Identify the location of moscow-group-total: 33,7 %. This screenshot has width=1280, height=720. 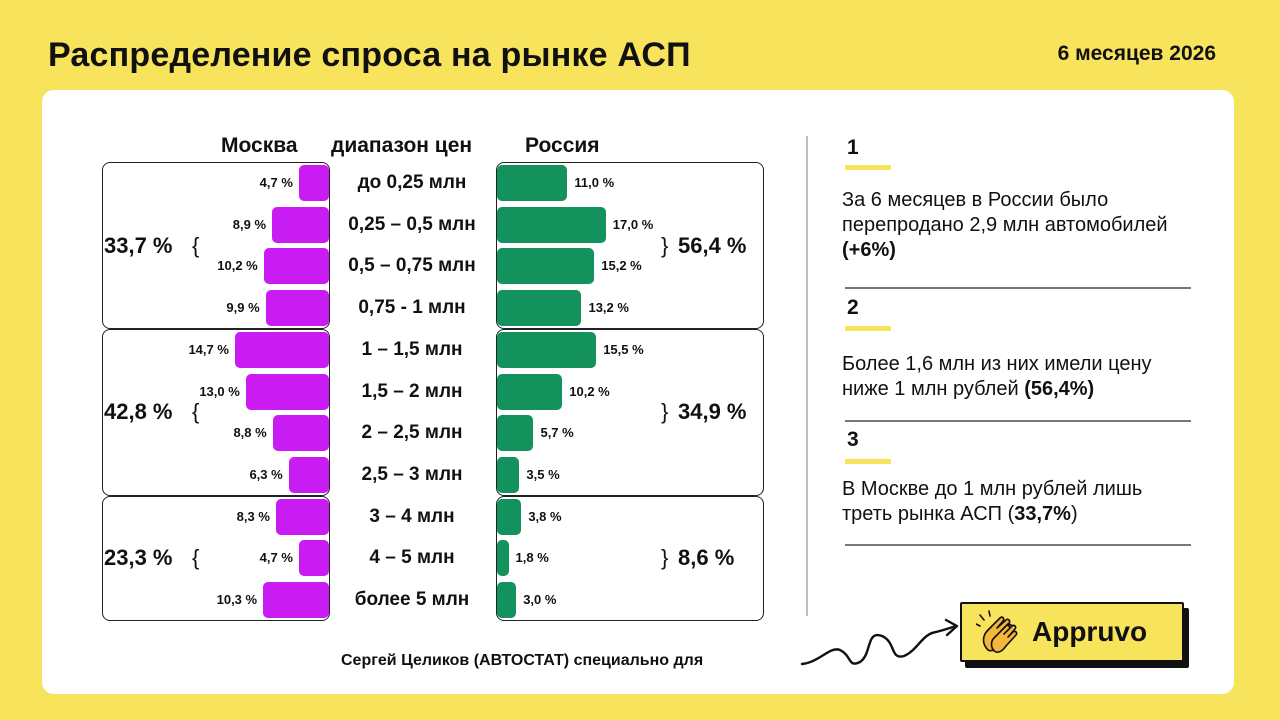
(138, 245).